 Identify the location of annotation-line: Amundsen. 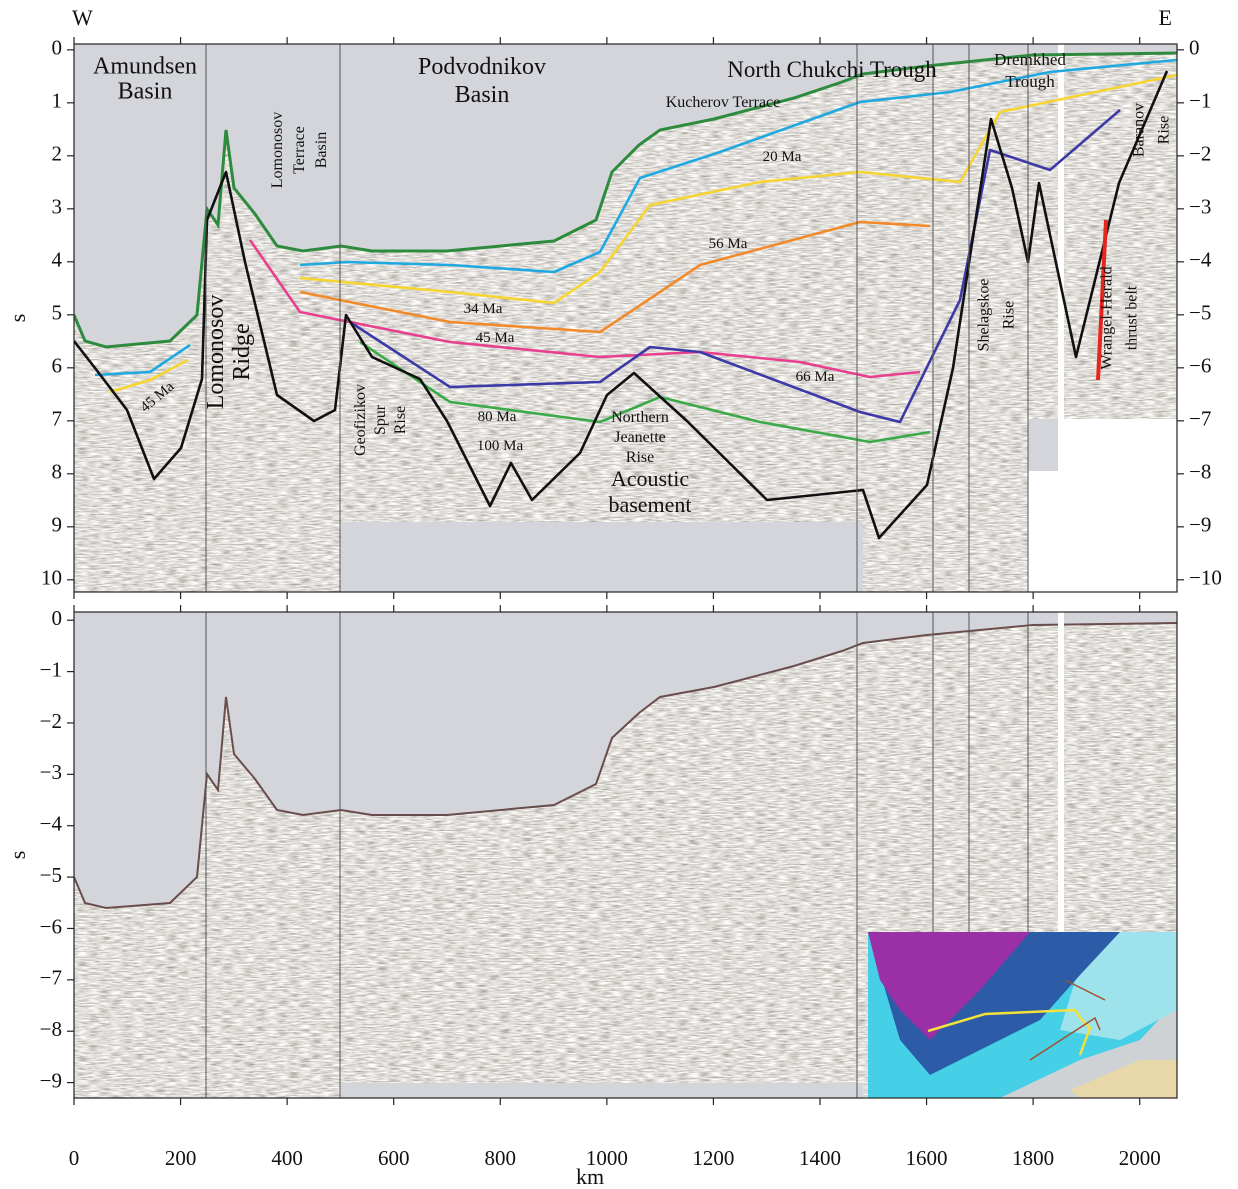
(145, 66).